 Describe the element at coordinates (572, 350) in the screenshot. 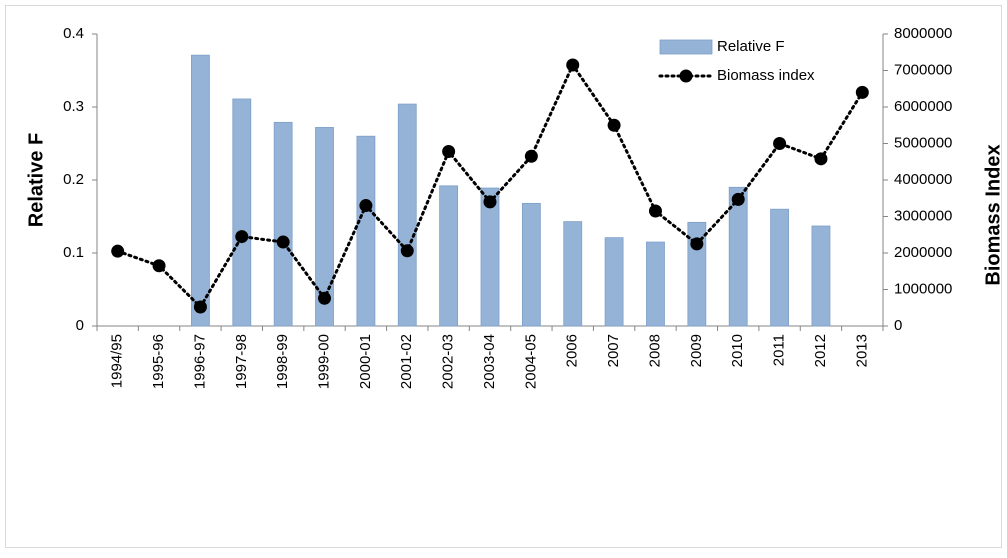

I see `x-tick-label: 2006` at that location.